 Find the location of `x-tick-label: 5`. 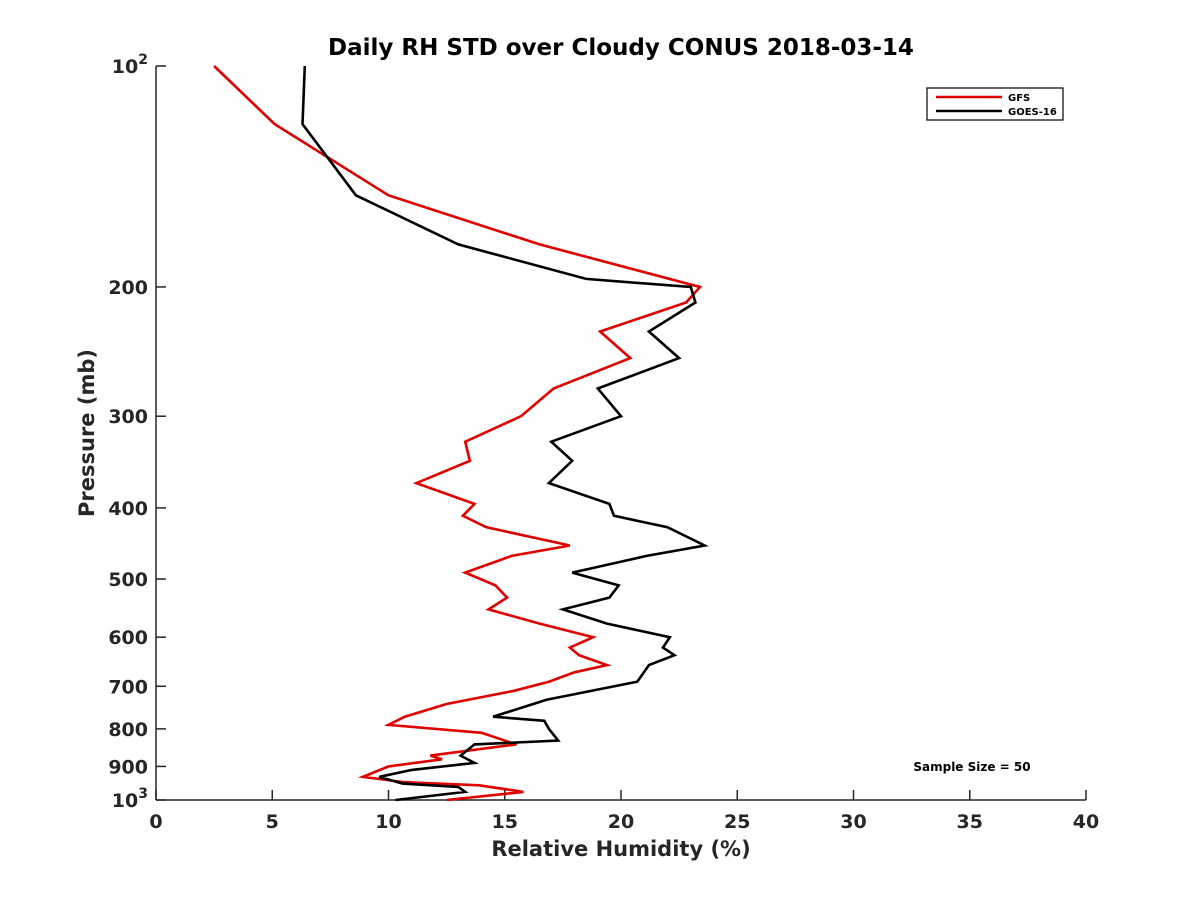

x-tick-label: 5 is located at coordinates (272, 822).